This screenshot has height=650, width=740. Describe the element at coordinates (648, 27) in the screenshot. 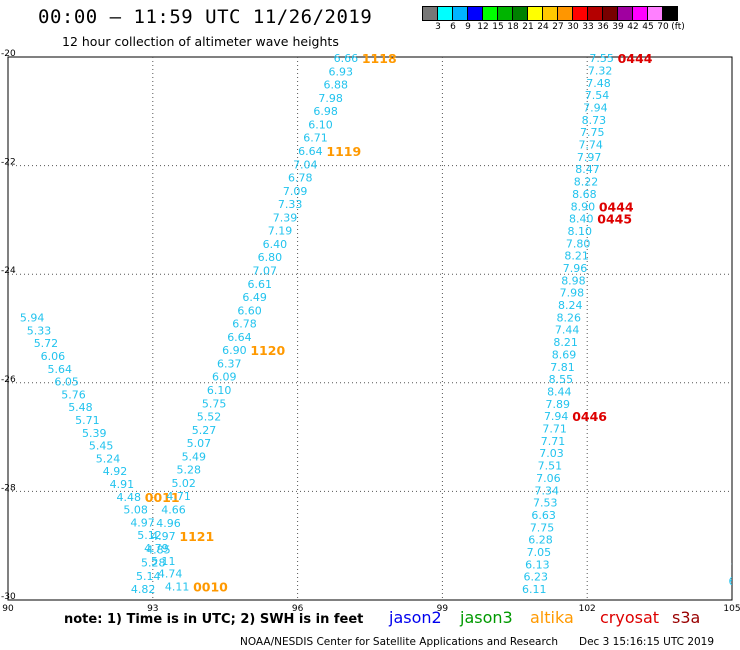

I see `color-scale-tick: 45` at that location.